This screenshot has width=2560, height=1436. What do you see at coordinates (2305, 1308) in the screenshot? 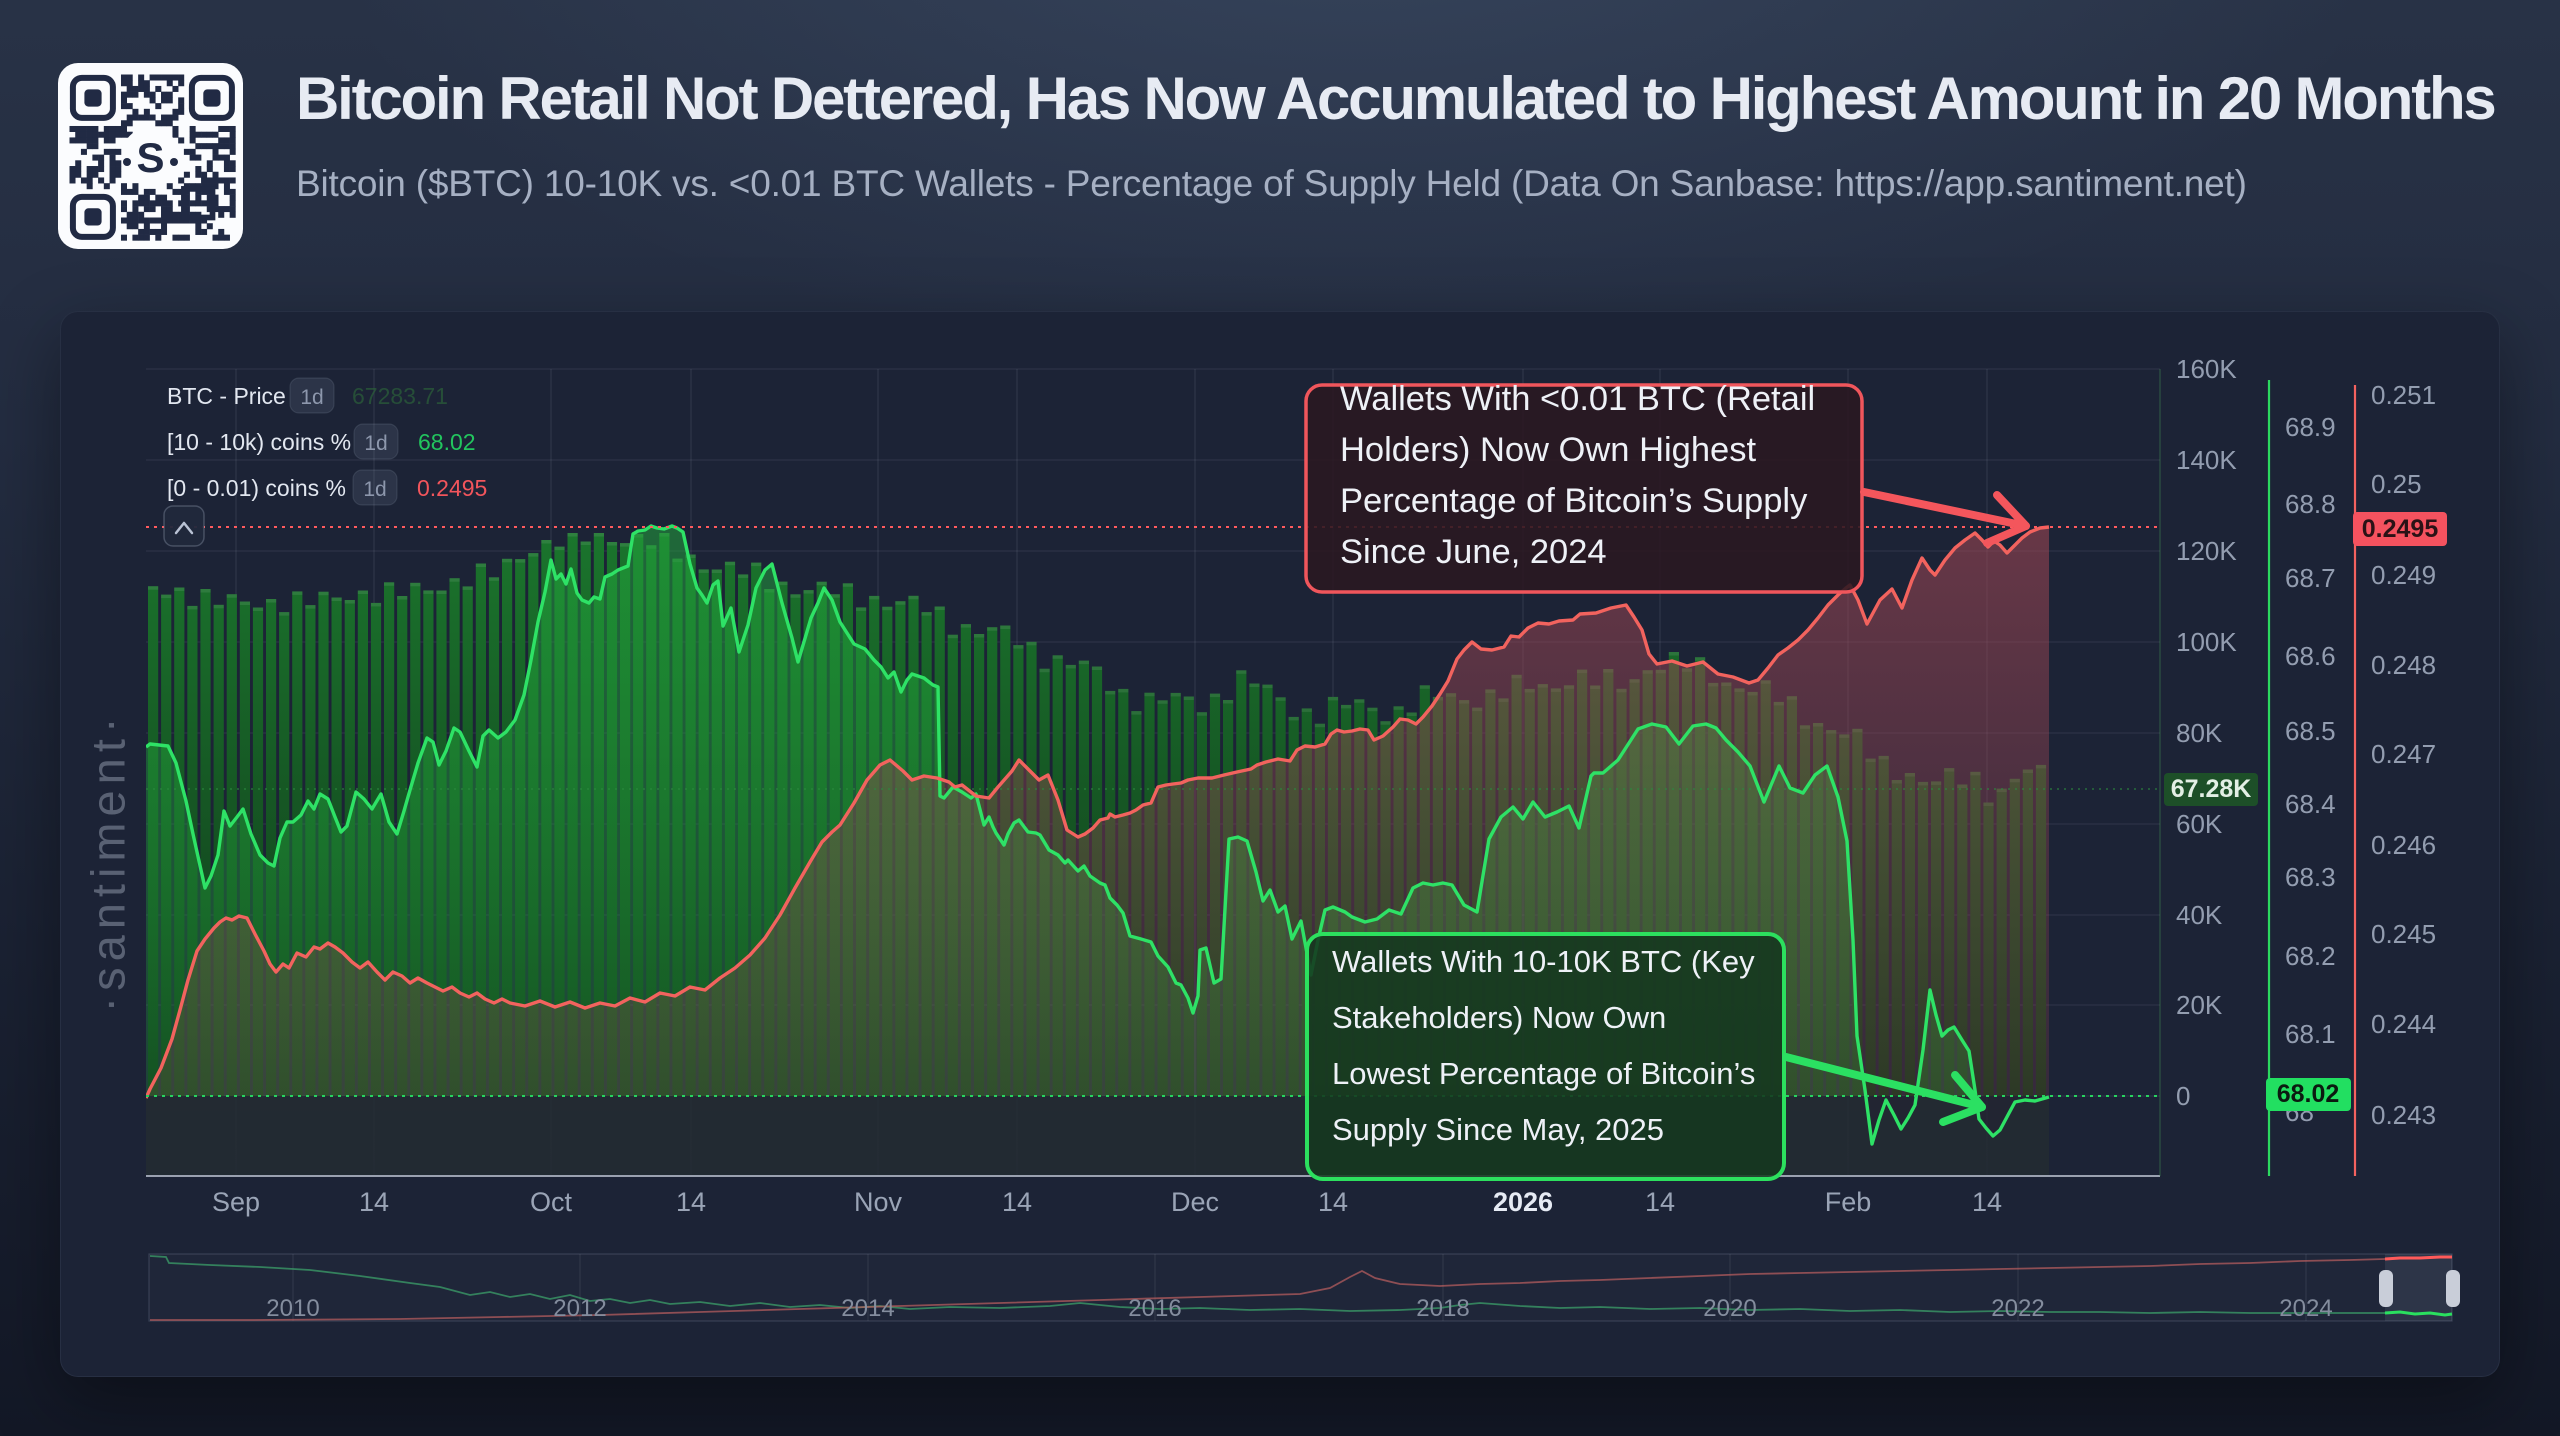
I see `svg-text: 2024` at bounding box center [2305, 1308].